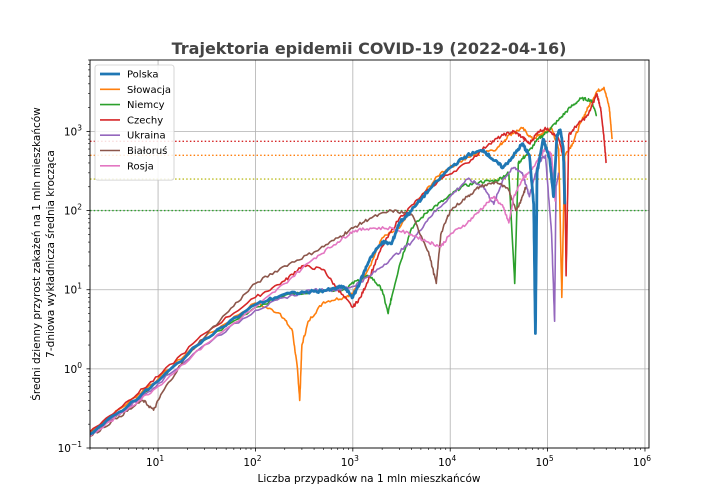 The height and width of the screenshot is (504, 720). Describe the element at coordinates (70, 447) in the screenshot. I see `y-tick-label: 10⁻¹` at that location.